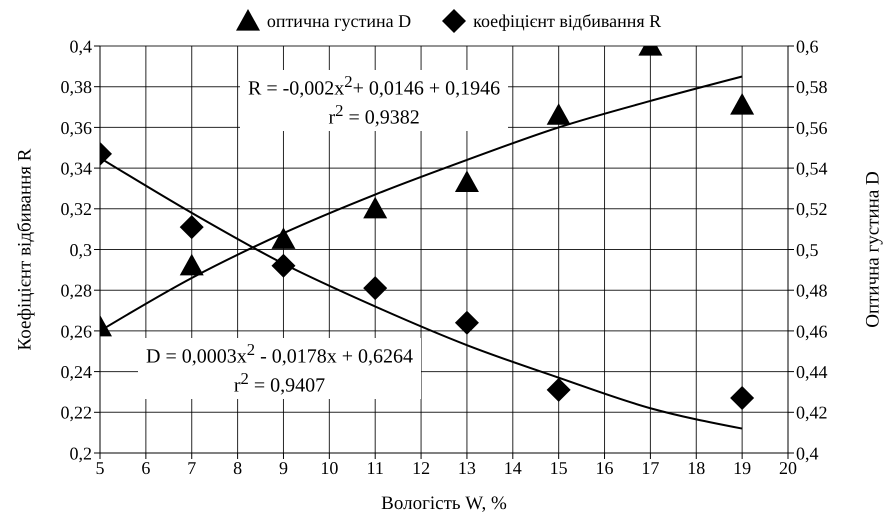 The height and width of the screenshot is (519, 896). Describe the element at coordinates (807, 453) in the screenshot. I see `y2-tick-label: 0,4` at that location.